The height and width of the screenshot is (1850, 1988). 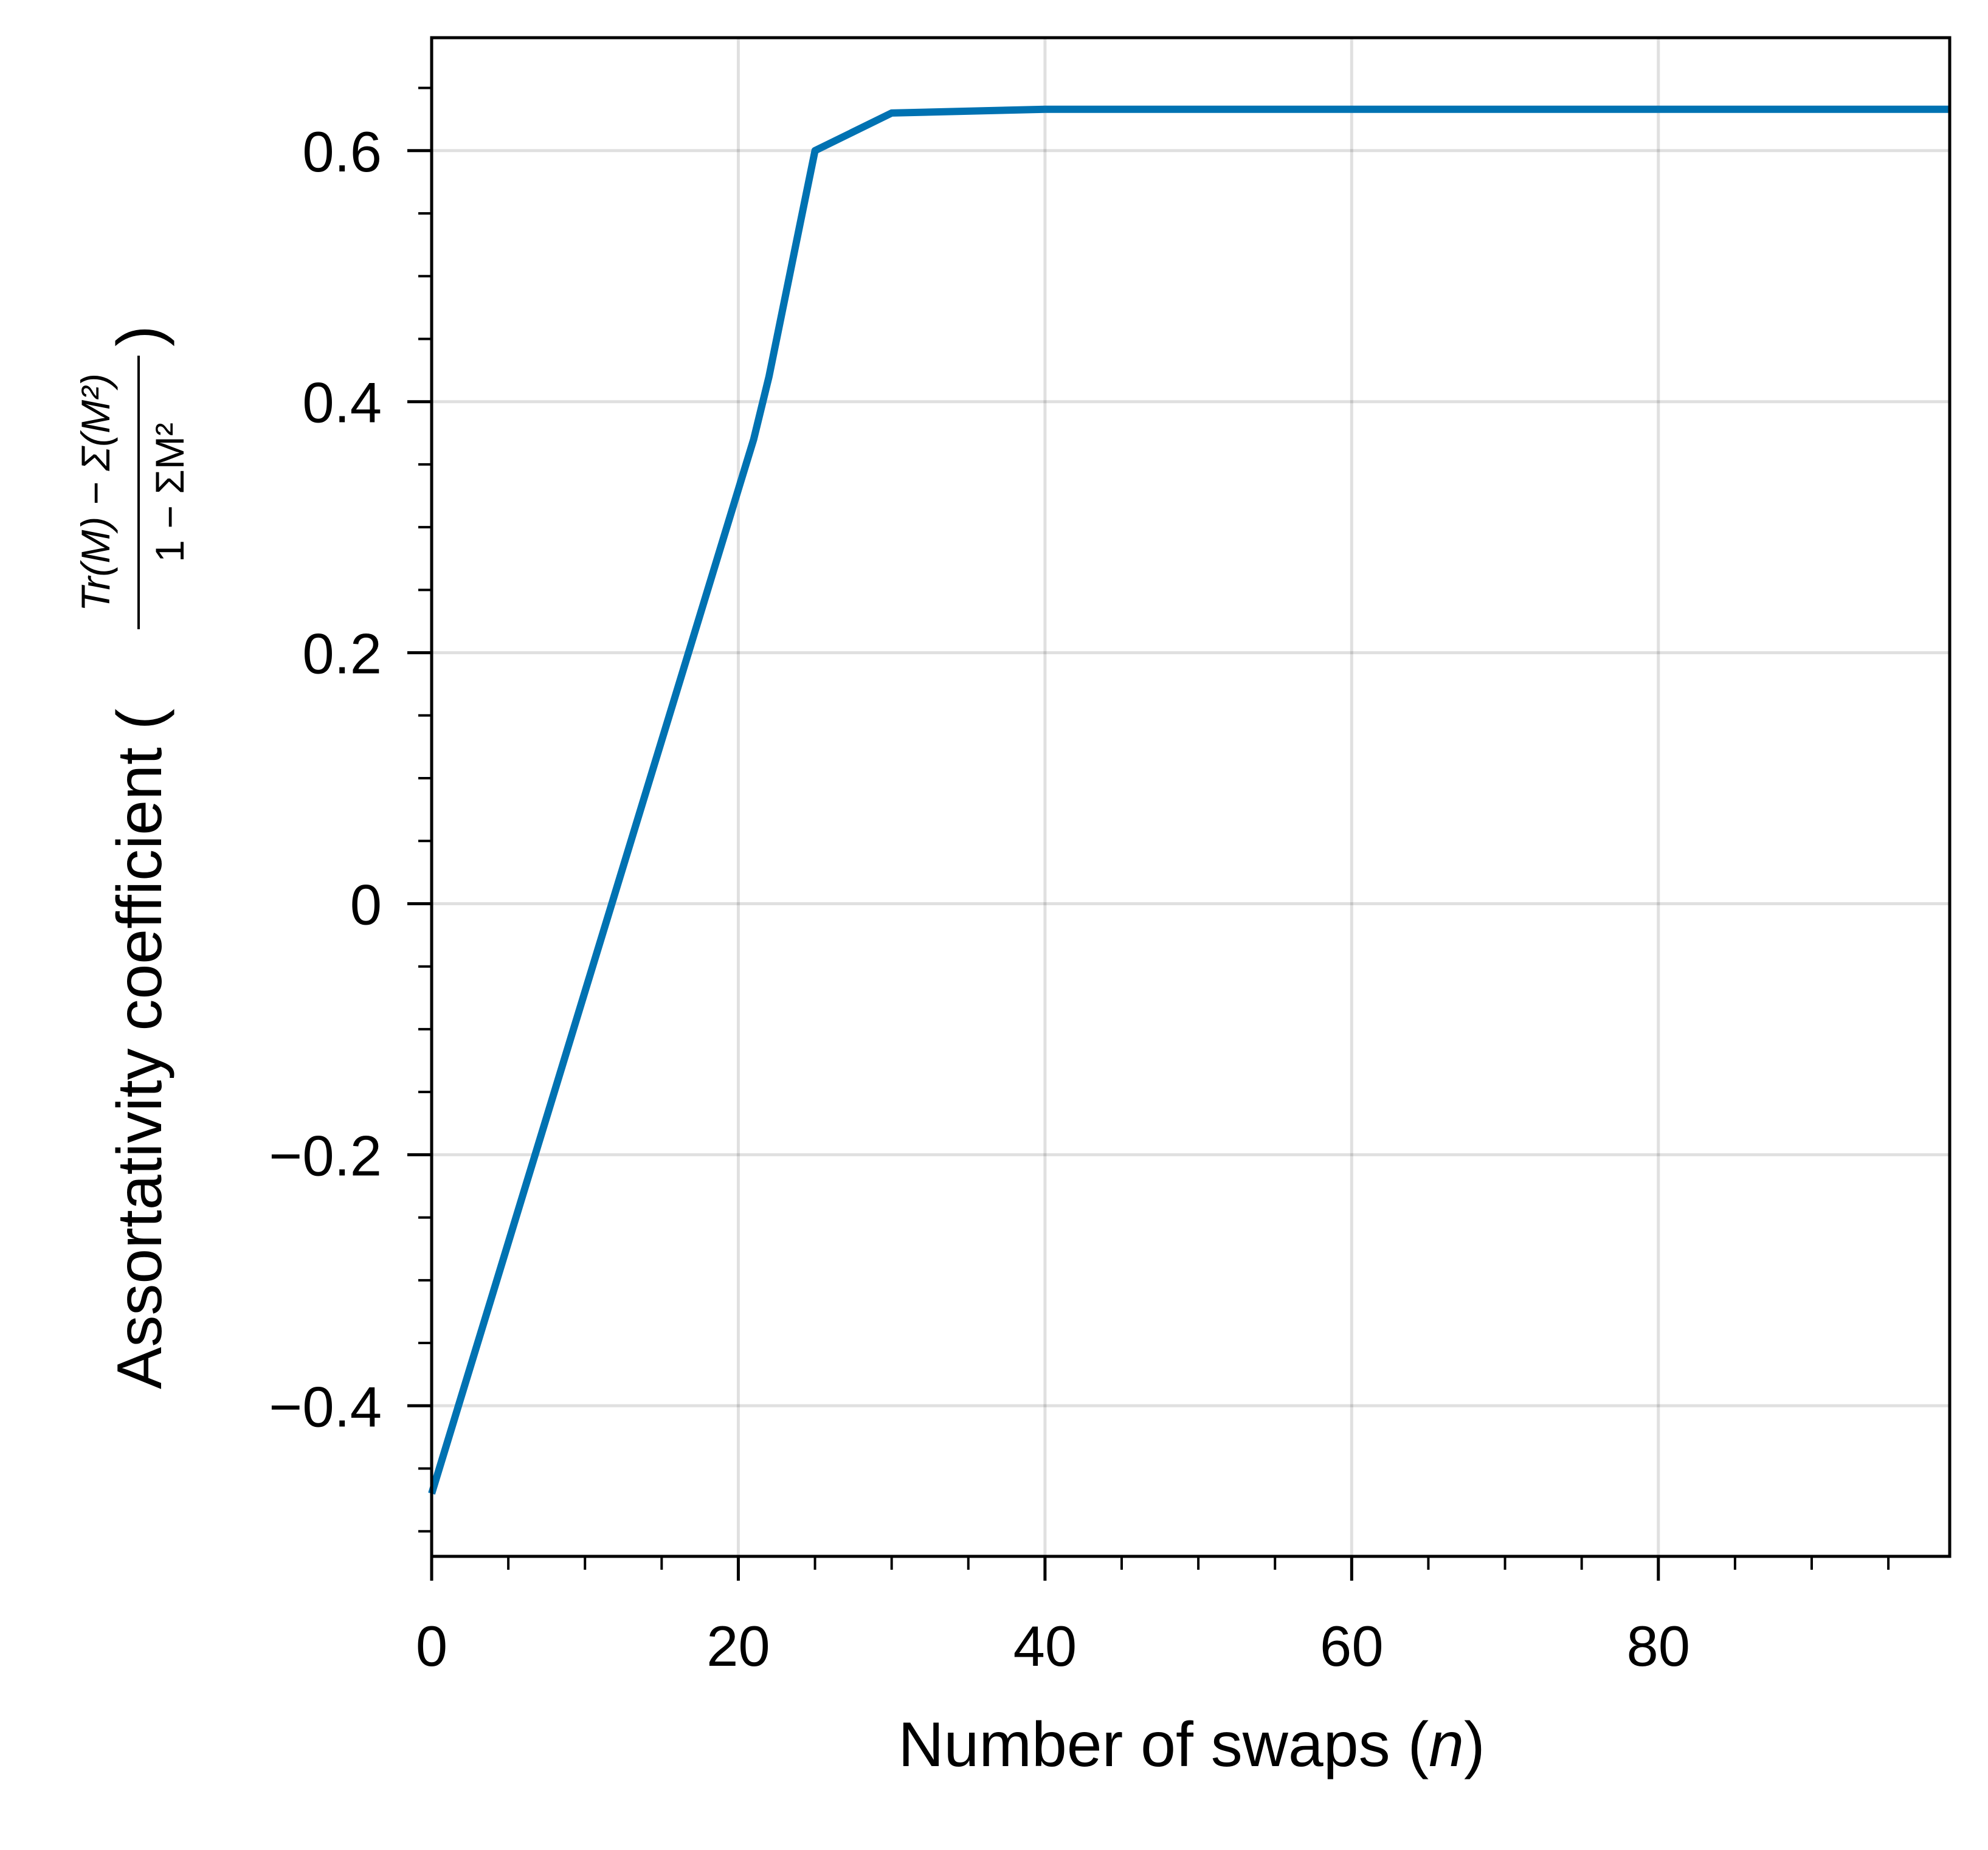 What do you see at coordinates (366, 904) in the screenshot?
I see `y-tick-label: 0` at bounding box center [366, 904].